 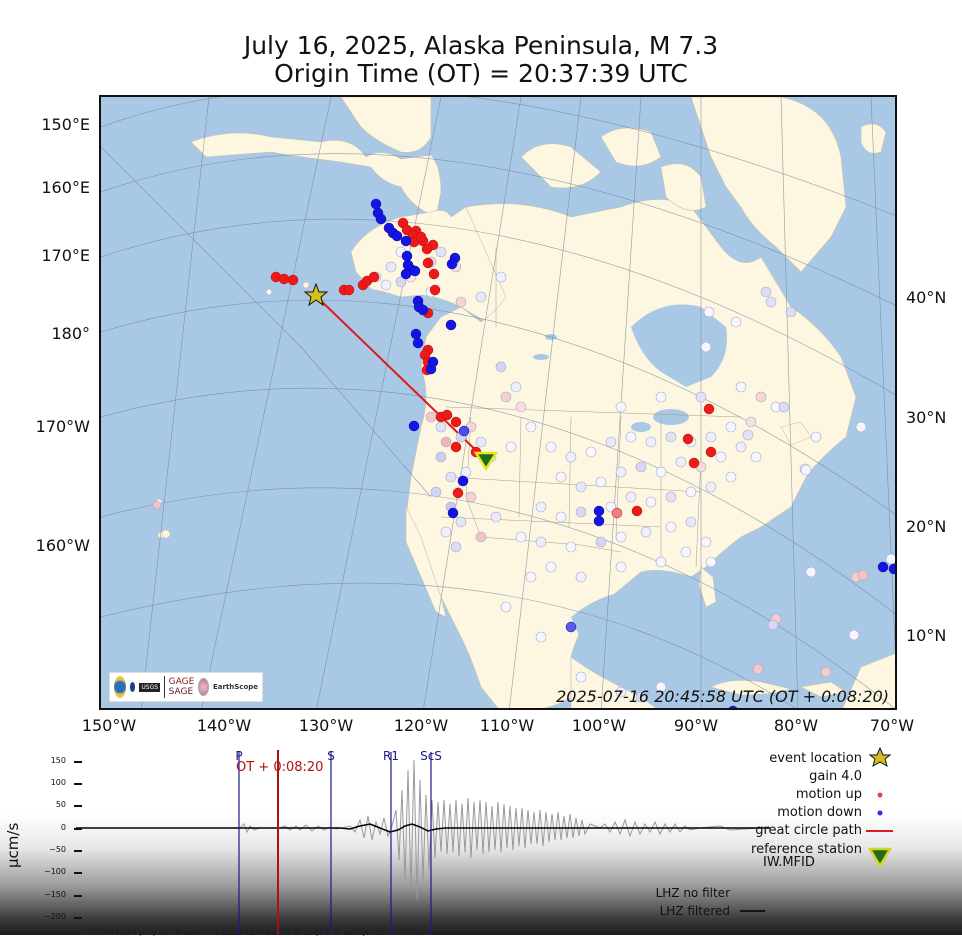 What do you see at coordinates (203, 687) in the screenshot?
I see `earthscope-logo-icon` at bounding box center [203, 687].